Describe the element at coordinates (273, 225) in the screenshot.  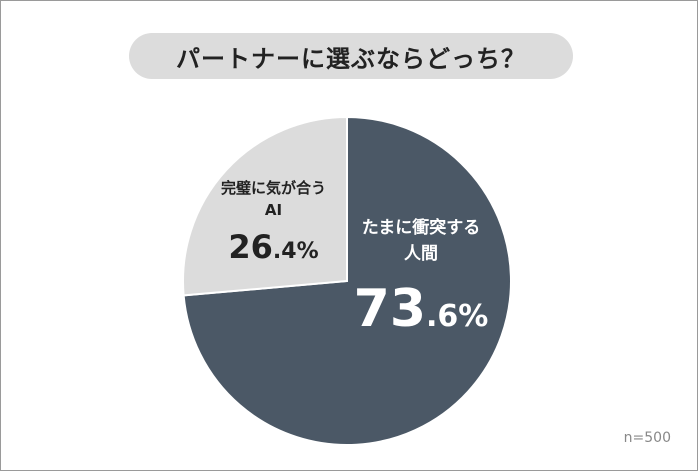
I see `slice-label-ai: 完璧に気が合う AI 26.4%` at that location.